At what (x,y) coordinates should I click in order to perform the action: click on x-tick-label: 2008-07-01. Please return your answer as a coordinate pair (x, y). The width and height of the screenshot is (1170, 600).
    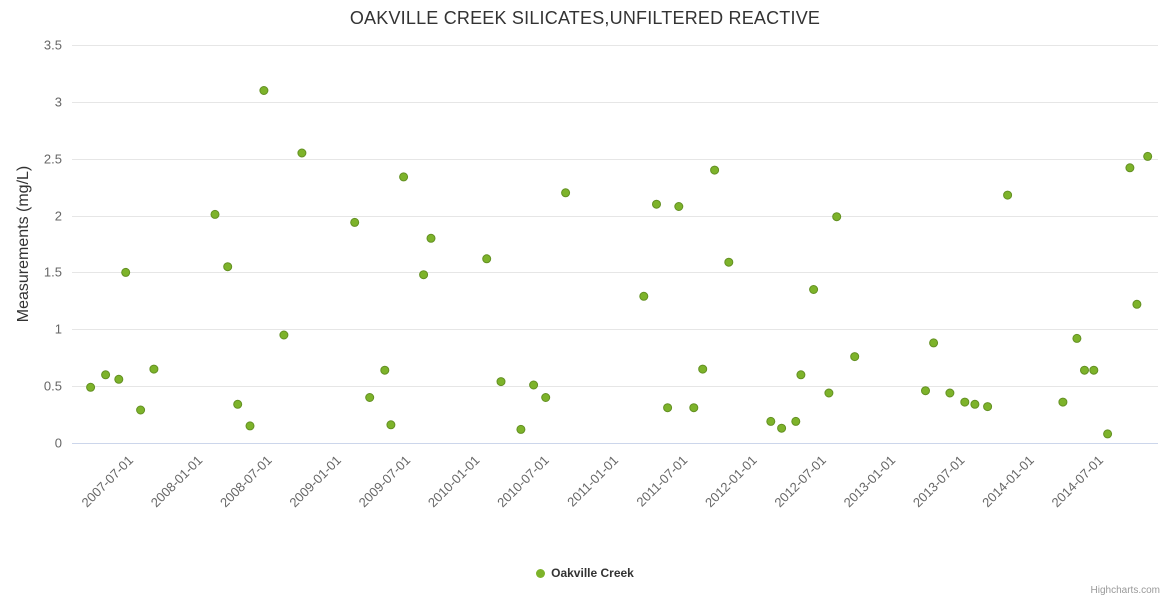
    Looking at the image, I should click on (246, 482).